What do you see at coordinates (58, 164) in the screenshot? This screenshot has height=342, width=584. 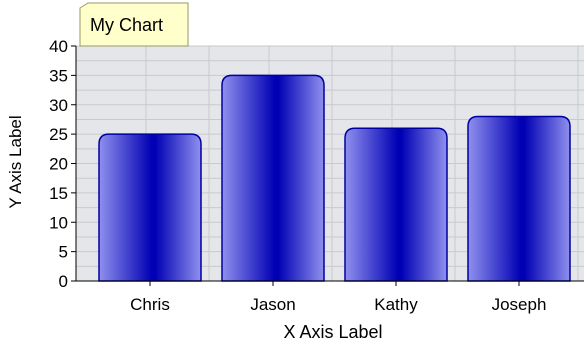 I see `y-tick-label: 20` at bounding box center [58, 164].